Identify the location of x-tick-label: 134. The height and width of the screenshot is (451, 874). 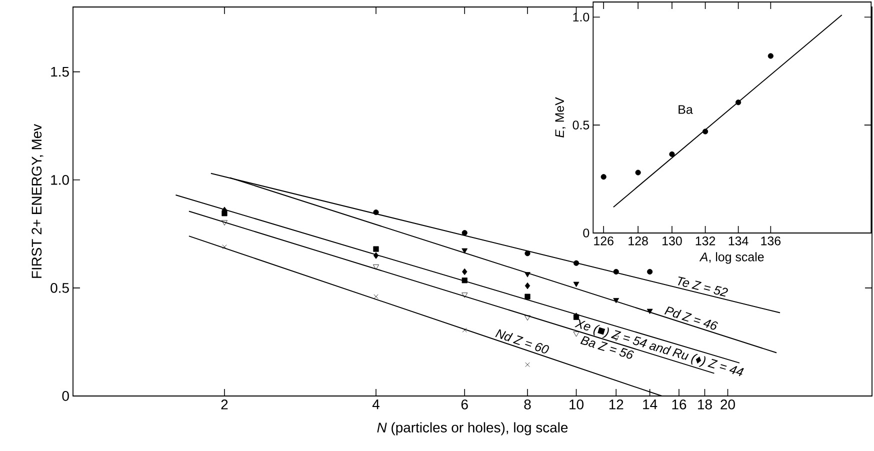
(738, 241).